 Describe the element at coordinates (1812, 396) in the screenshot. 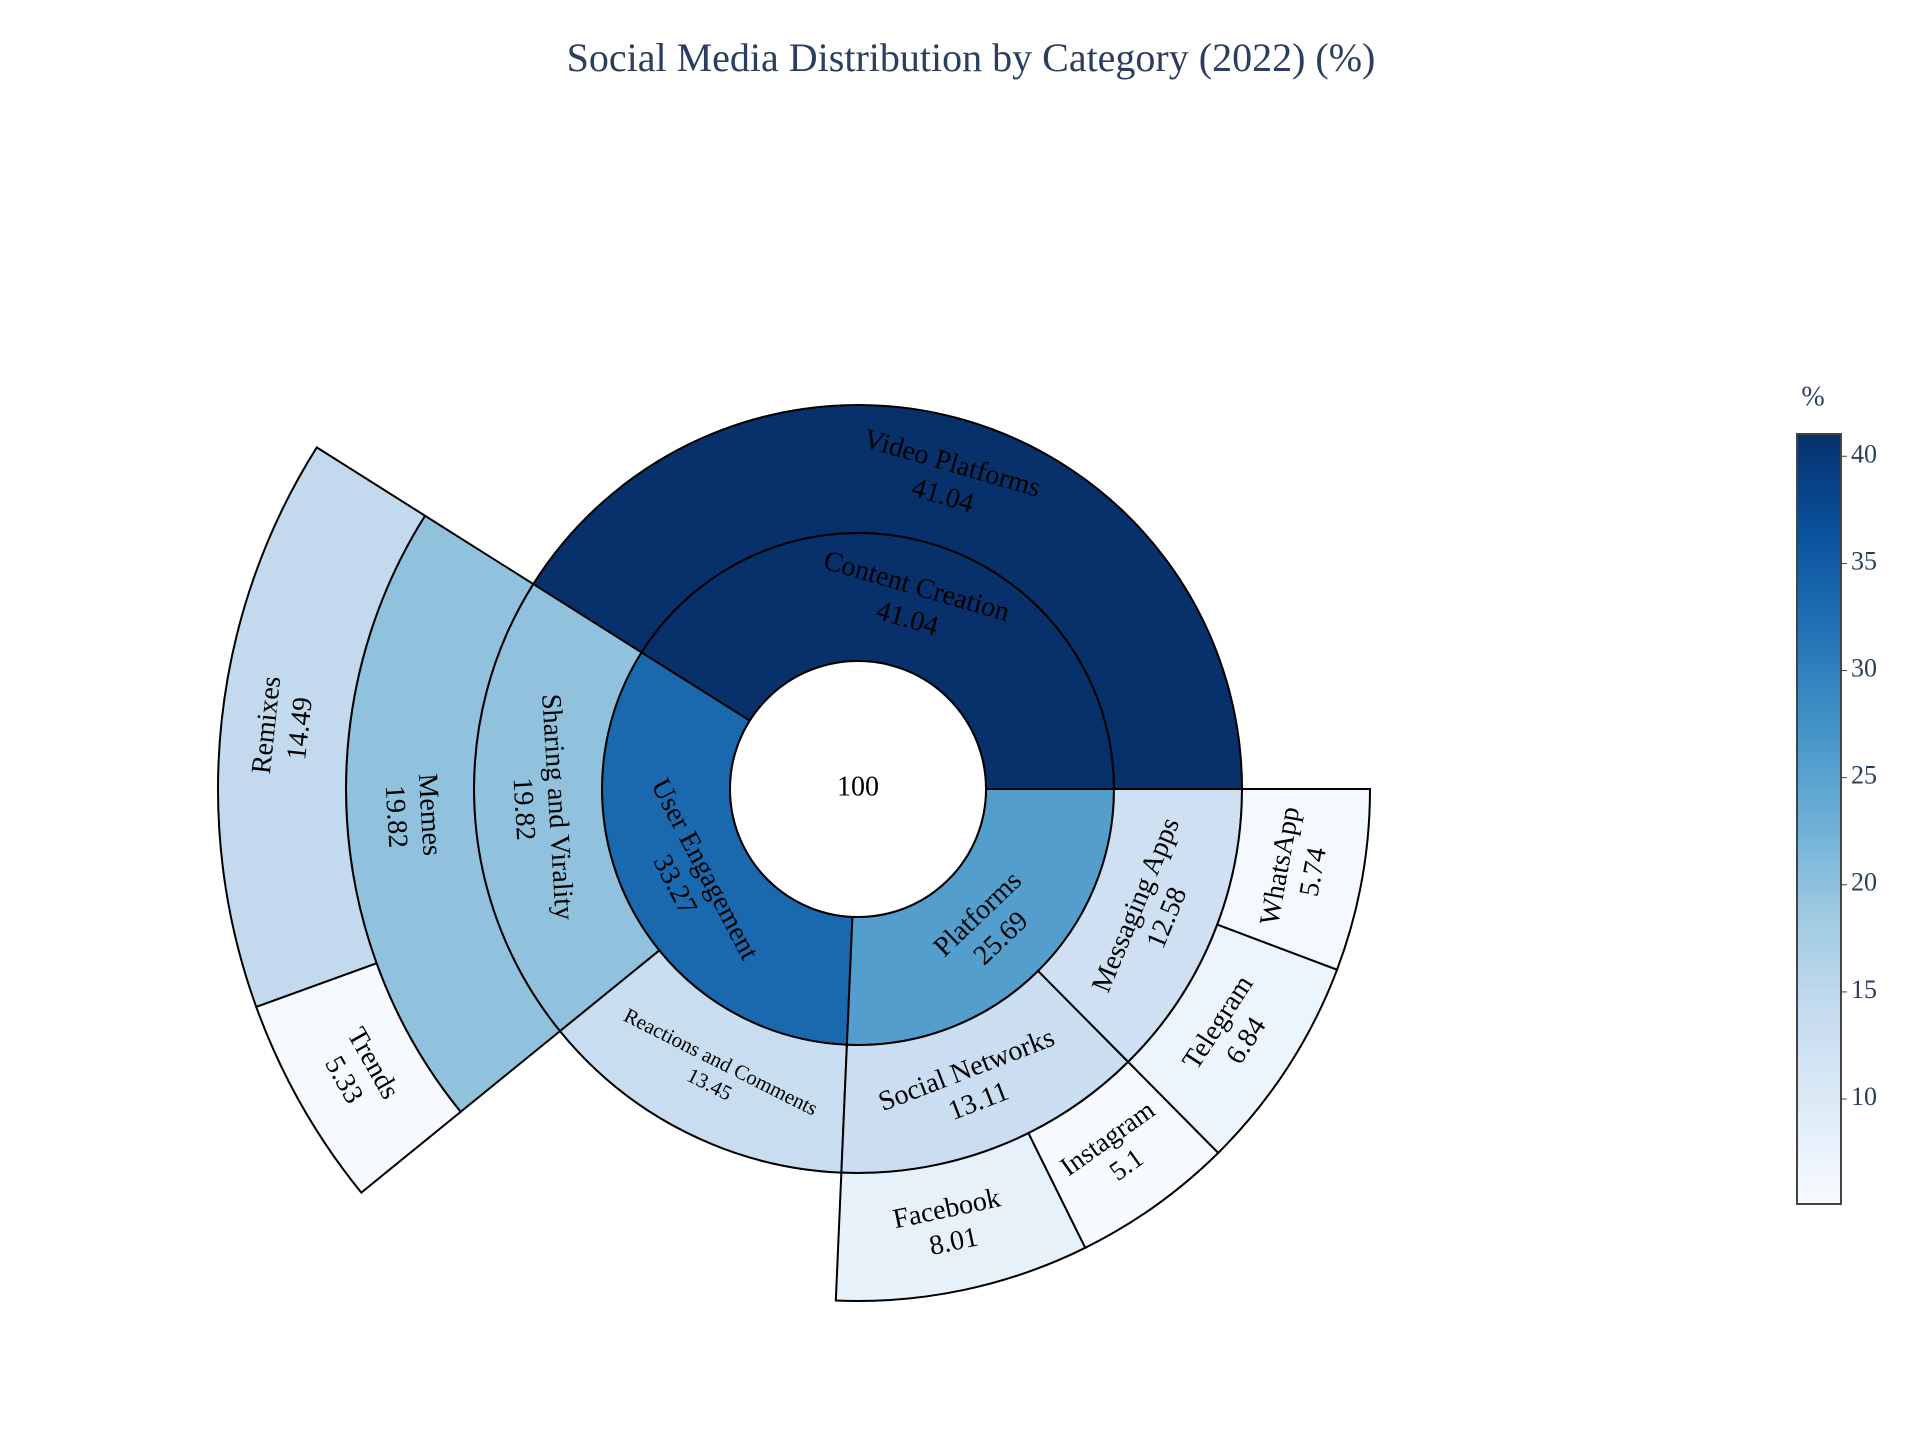

I see `colorbar-title: %` at that location.